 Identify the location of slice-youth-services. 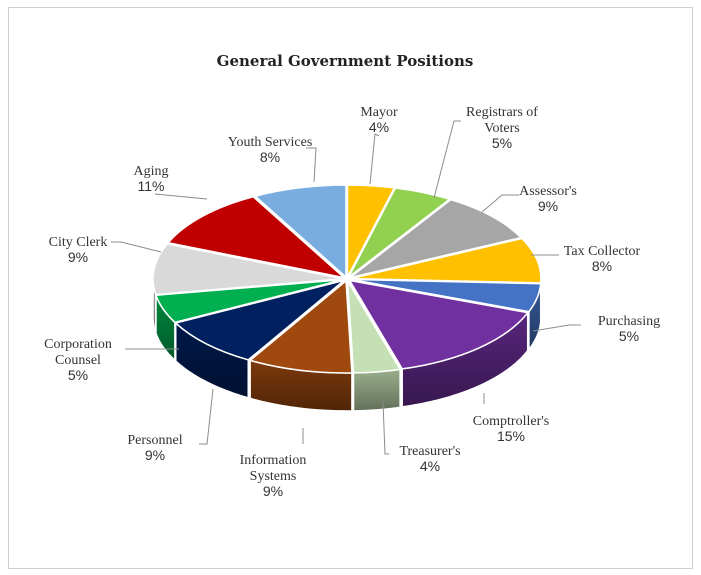
(300, 231).